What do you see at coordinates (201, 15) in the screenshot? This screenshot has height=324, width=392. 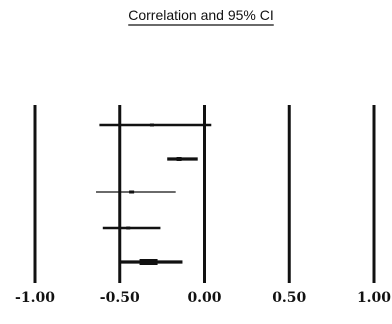 I see `chart-title: Correlation and 95% CI` at bounding box center [201, 15].